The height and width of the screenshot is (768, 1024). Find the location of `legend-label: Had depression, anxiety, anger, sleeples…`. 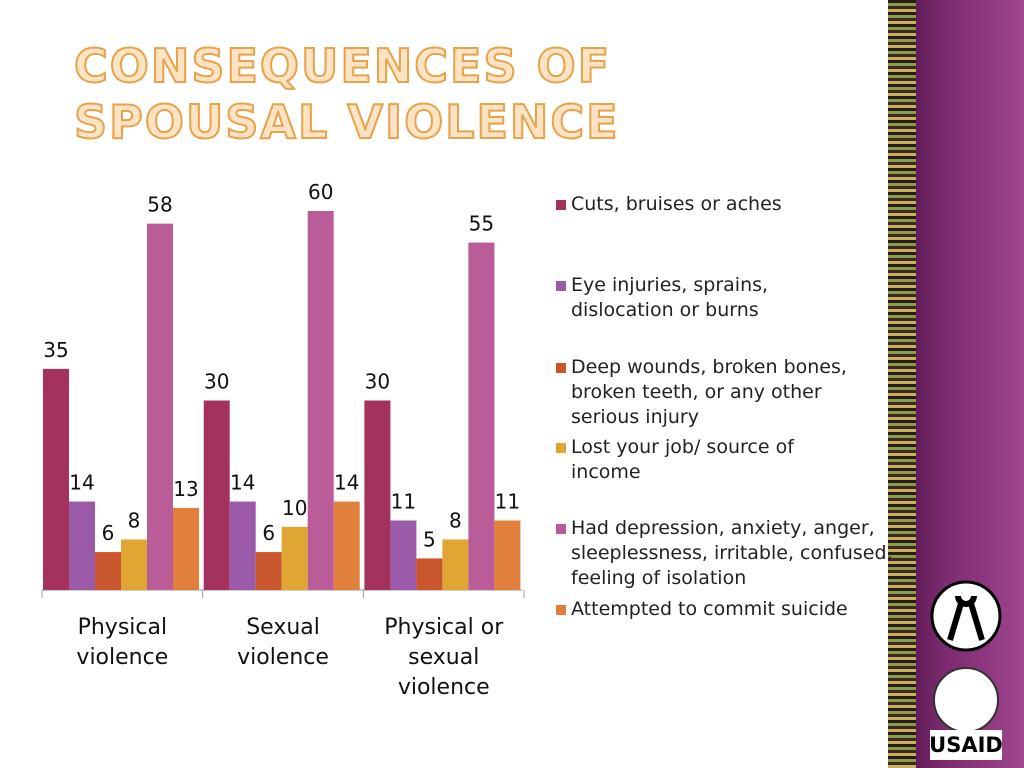

legend-label: Had depression, anxiety, anger, sleeples… is located at coordinates (732, 553).